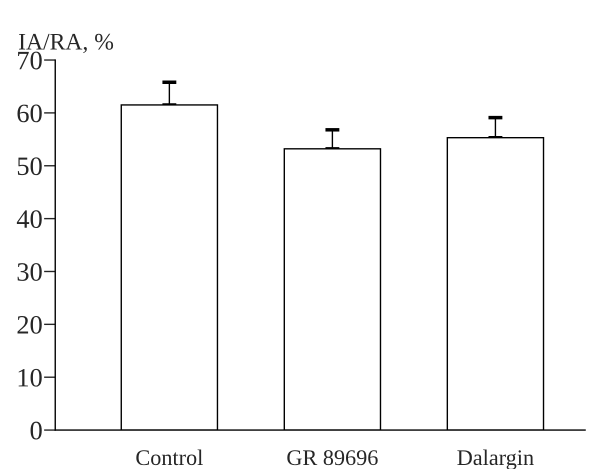  What do you see at coordinates (30, 166) in the screenshot?
I see `y-tick-label: 50` at bounding box center [30, 166].